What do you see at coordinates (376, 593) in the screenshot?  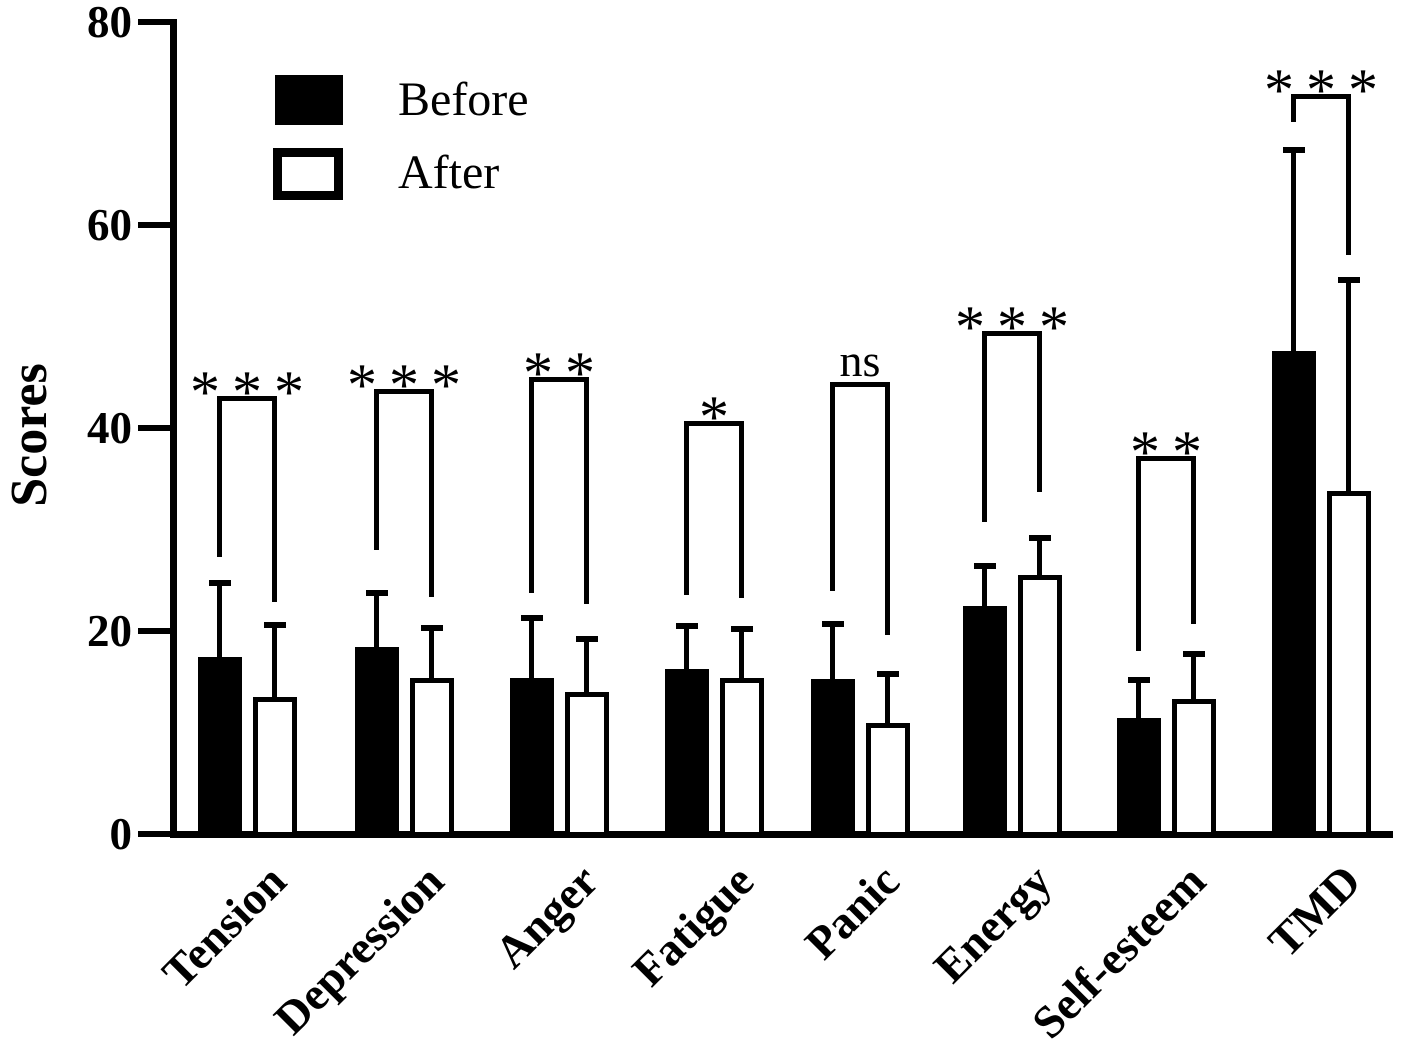 I see `error-cap-before-depression` at bounding box center [376, 593].